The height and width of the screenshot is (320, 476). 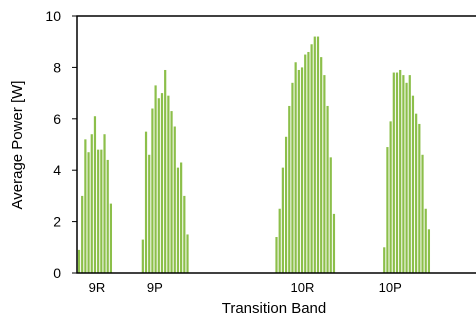 What do you see at coordinates (274, 308) in the screenshot?
I see `x-axis-title: Transition Band` at bounding box center [274, 308].